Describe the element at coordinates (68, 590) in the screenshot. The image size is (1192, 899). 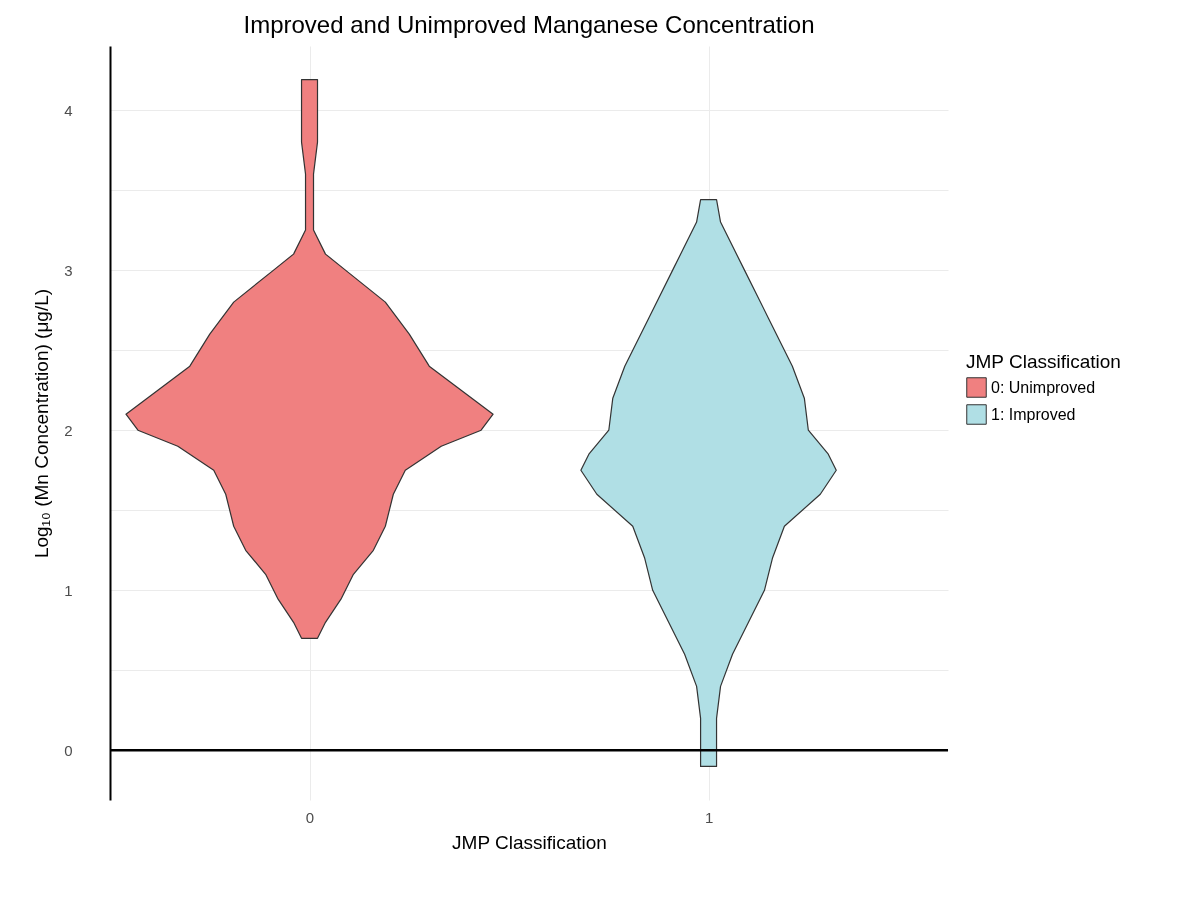
I see `y-tick-label: 1` at that location.